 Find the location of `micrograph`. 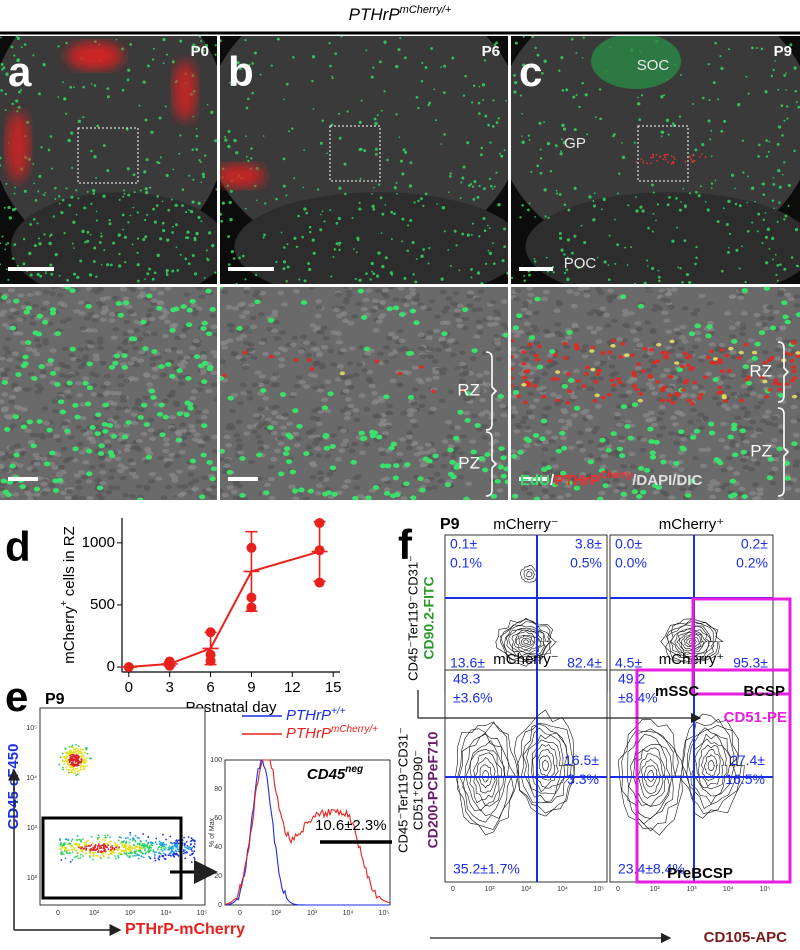

micrograph is located at coordinates (108, 393).